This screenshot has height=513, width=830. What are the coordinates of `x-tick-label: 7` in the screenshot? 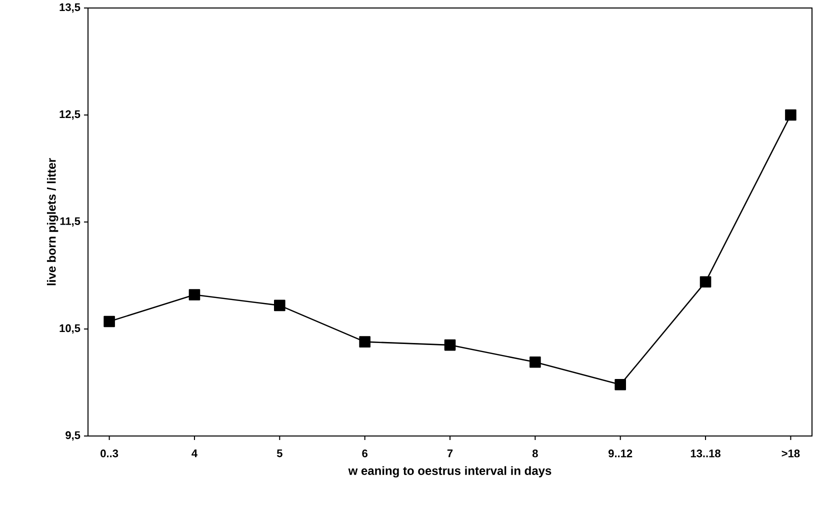 It's located at (450, 454).